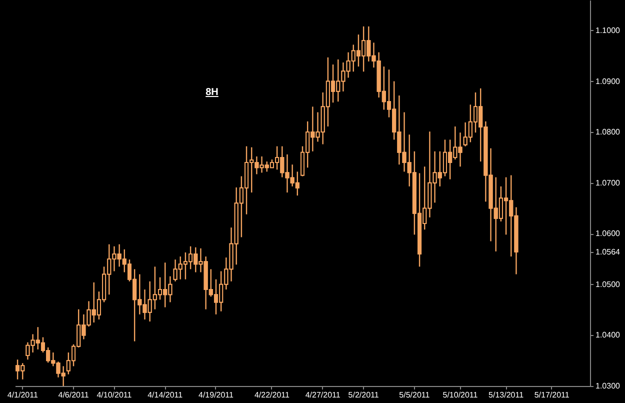 The image size is (625, 403). What do you see at coordinates (608, 251) in the screenshot?
I see `y-tick-label: 1.0564` at bounding box center [608, 251].